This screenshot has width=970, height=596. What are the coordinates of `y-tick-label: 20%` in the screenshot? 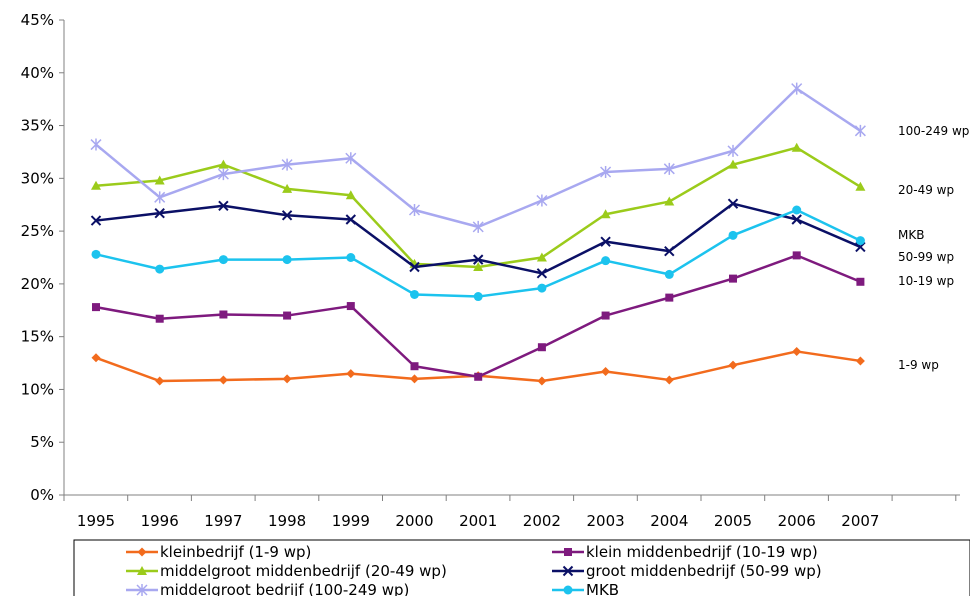 It's located at (37, 284).